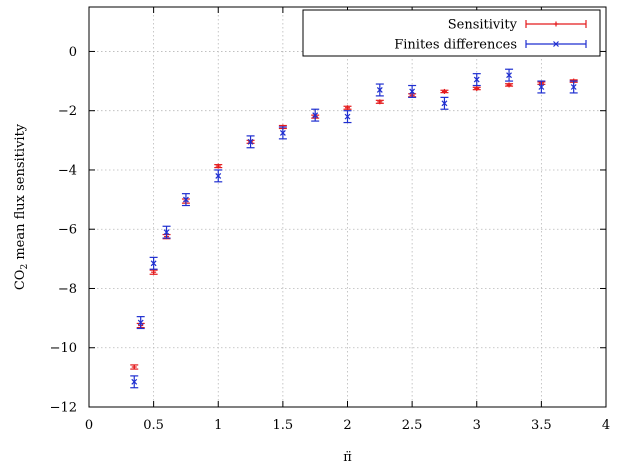  What do you see at coordinates (455, 45) in the screenshot?
I see `legend-label-finite-differences: Finites differences` at bounding box center [455, 45].